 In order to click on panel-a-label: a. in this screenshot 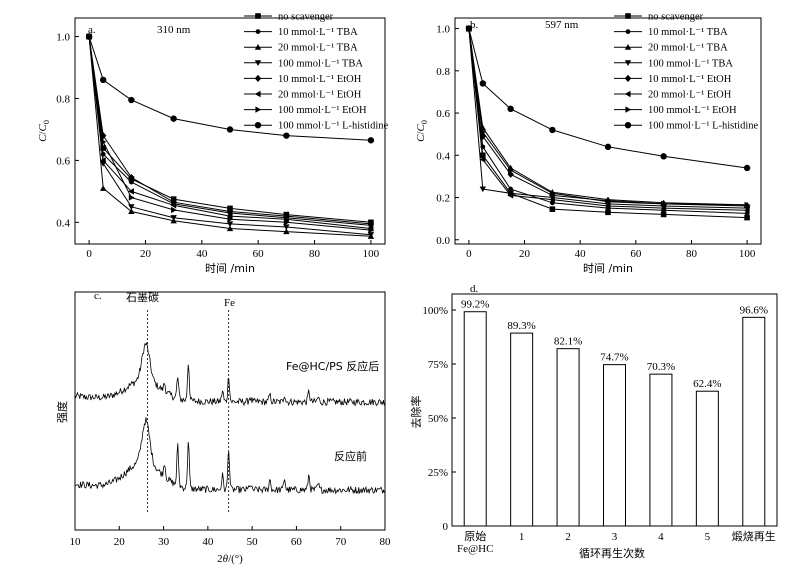, I will do `click(92, 30)`.